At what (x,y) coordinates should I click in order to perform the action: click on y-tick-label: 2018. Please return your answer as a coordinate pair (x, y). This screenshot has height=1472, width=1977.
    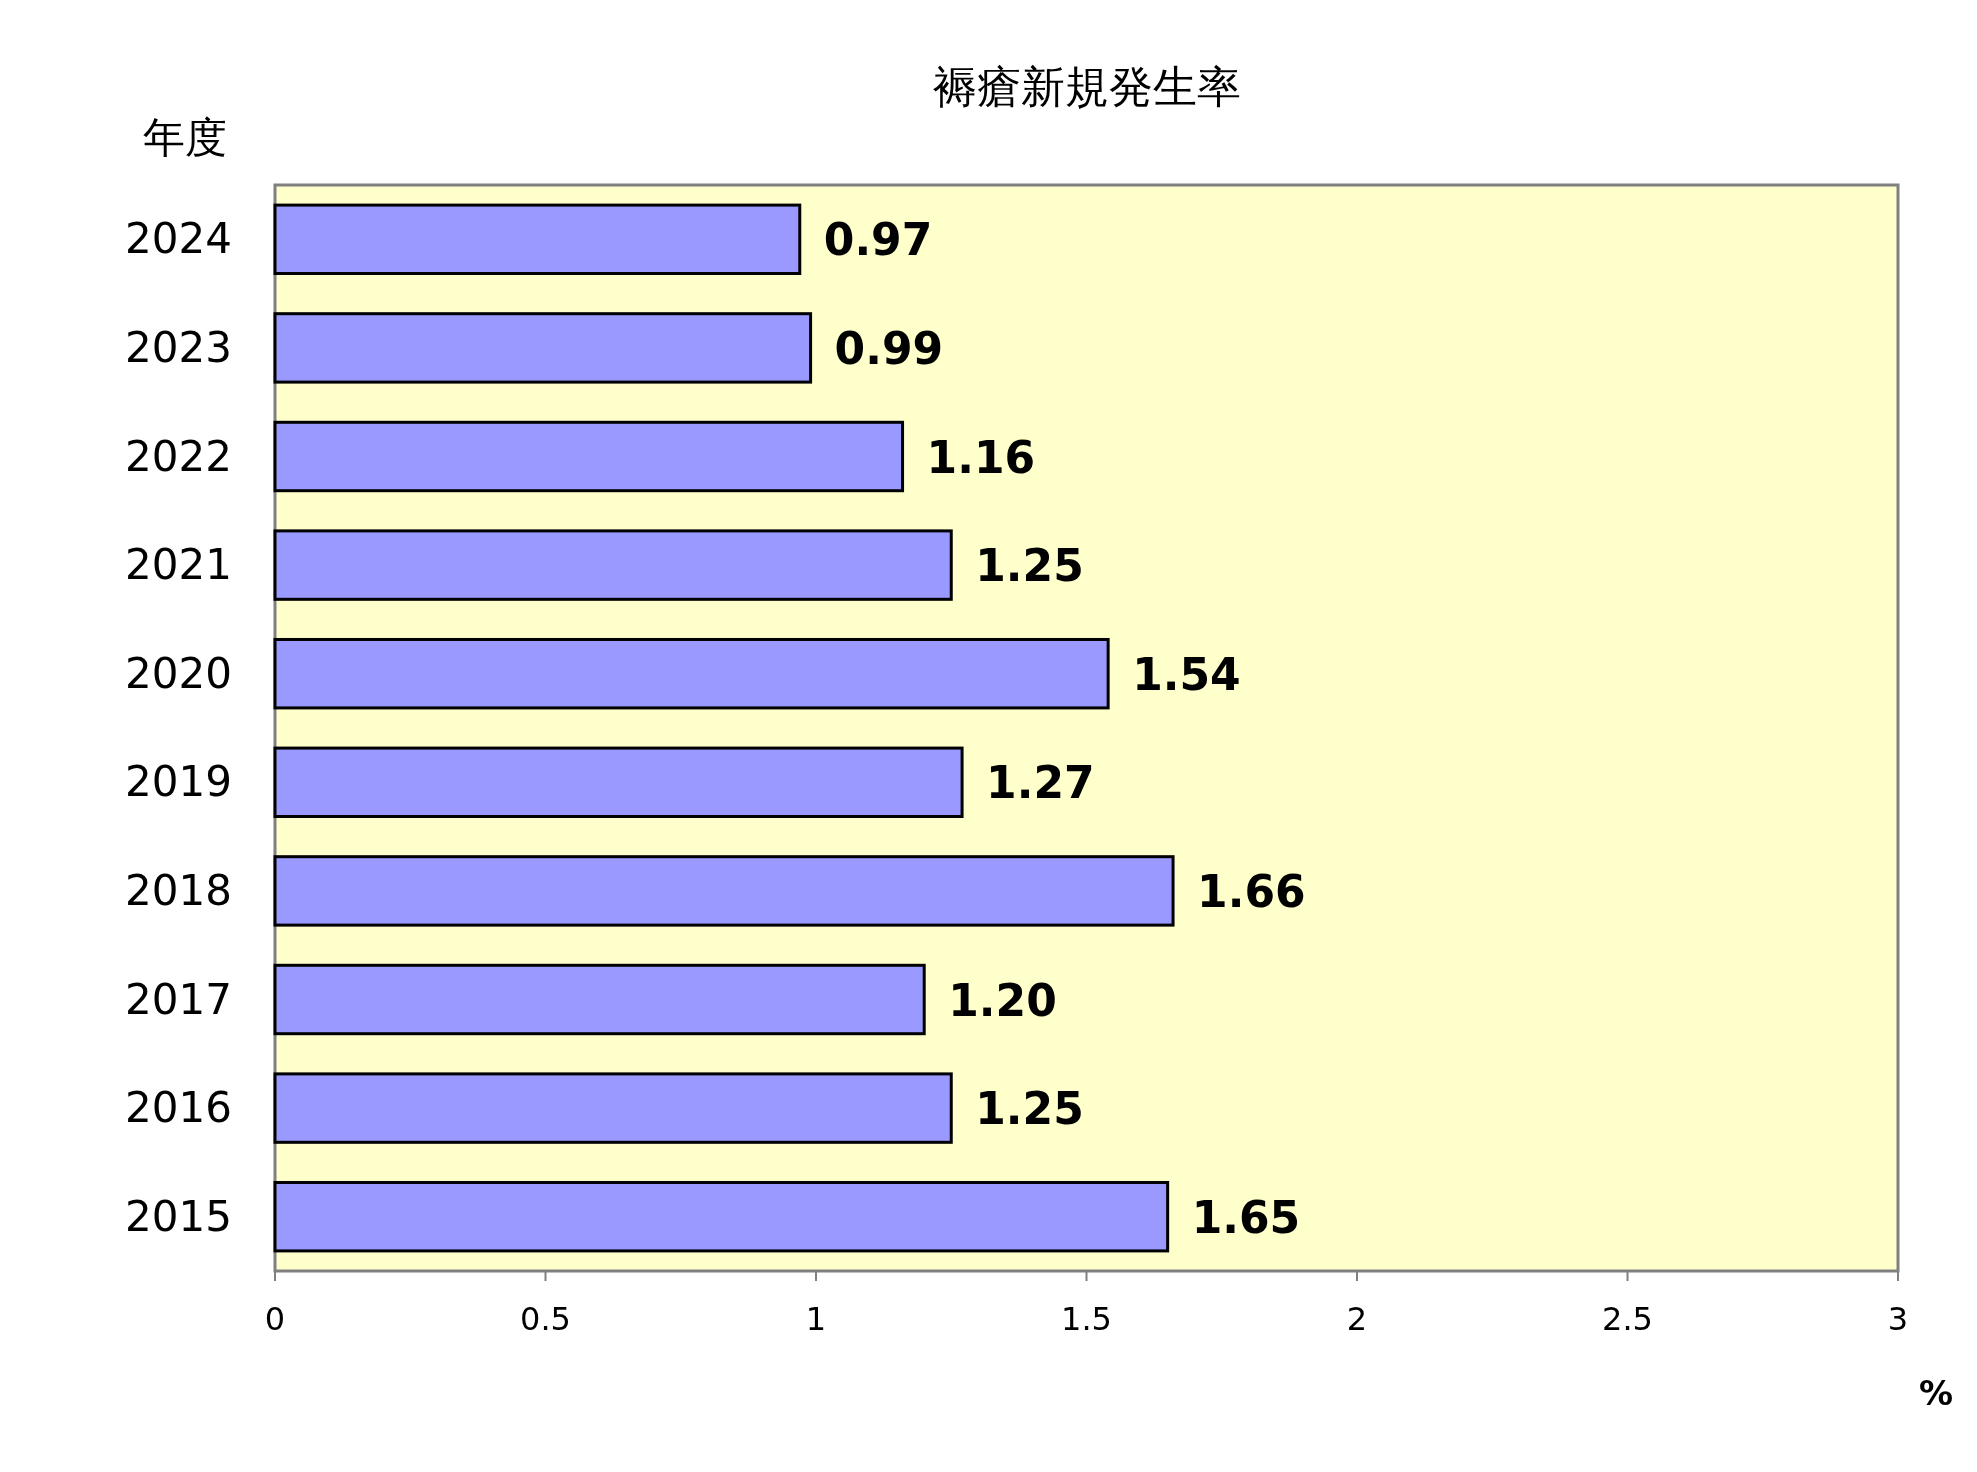
    Looking at the image, I should click on (178, 890).